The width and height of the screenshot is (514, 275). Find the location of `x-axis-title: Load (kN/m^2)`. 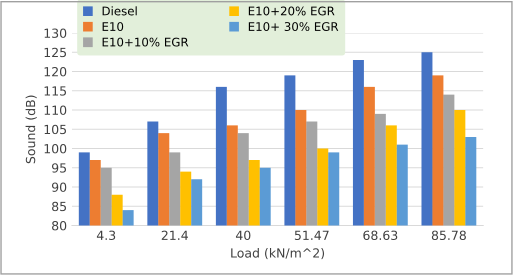

x-axis-title: Load (kN/m^2) is located at coordinates (277, 254).